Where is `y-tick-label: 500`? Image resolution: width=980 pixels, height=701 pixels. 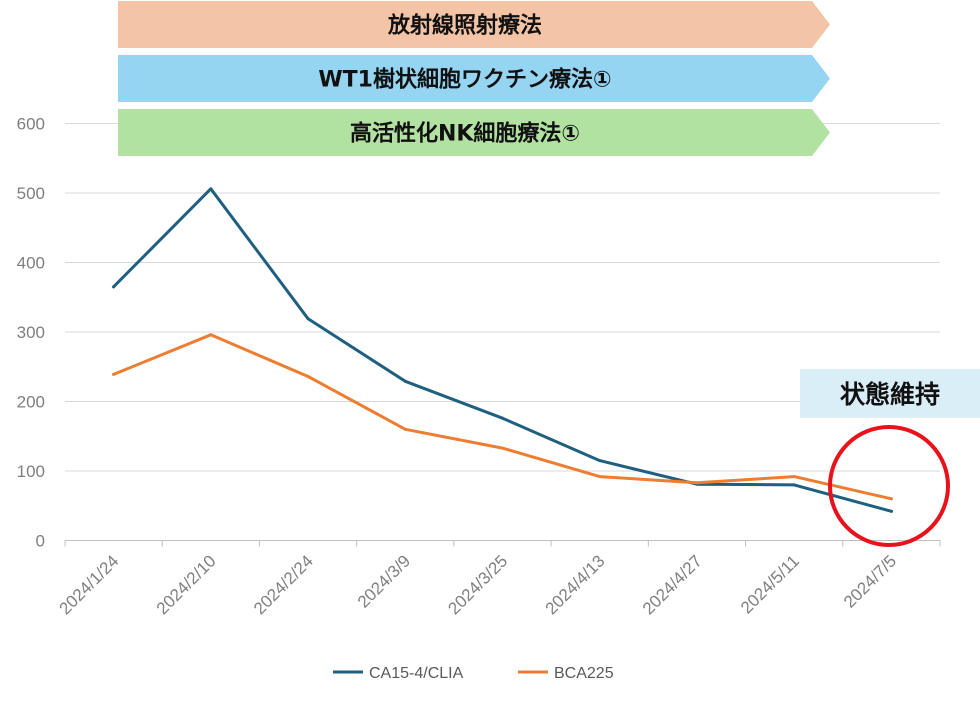 y-tick-label: 500 is located at coordinates (31, 193).